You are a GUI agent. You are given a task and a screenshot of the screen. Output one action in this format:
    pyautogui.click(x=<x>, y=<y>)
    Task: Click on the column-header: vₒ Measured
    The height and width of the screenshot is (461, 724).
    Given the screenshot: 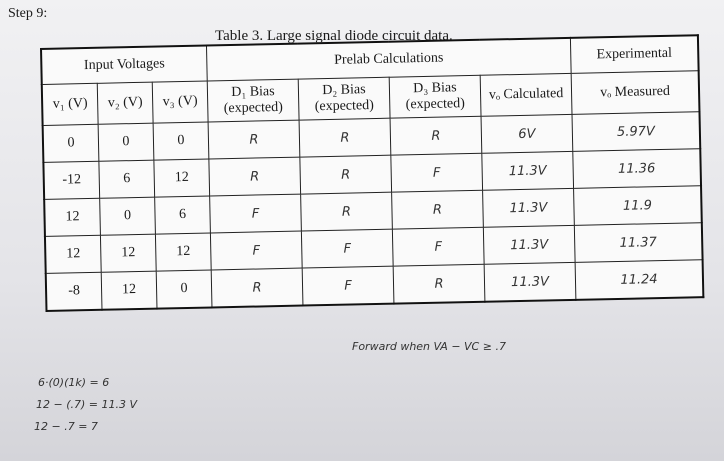 What is the action you would take?
    pyautogui.click(x=635, y=92)
    